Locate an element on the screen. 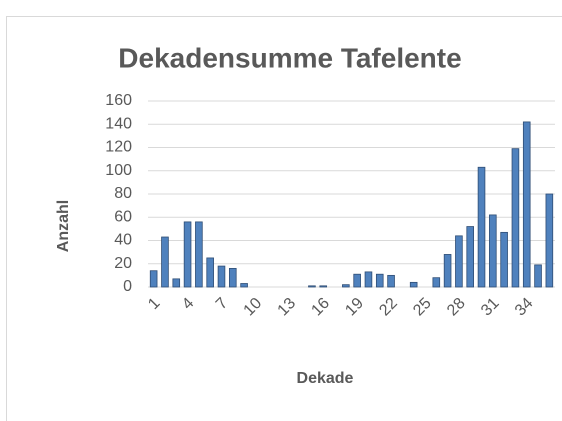 This screenshot has width=562, height=421. y-tick-label: 0 is located at coordinates (127, 286).